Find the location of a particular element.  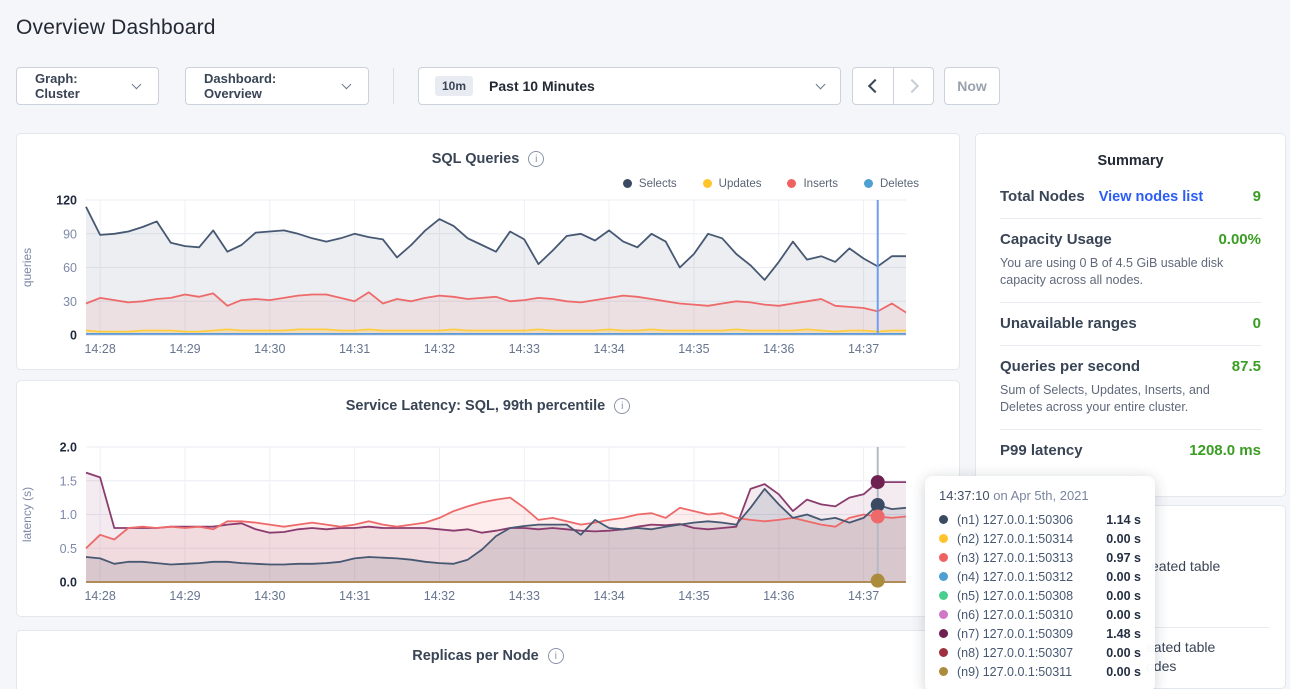

time-pager is located at coordinates (893, 86).